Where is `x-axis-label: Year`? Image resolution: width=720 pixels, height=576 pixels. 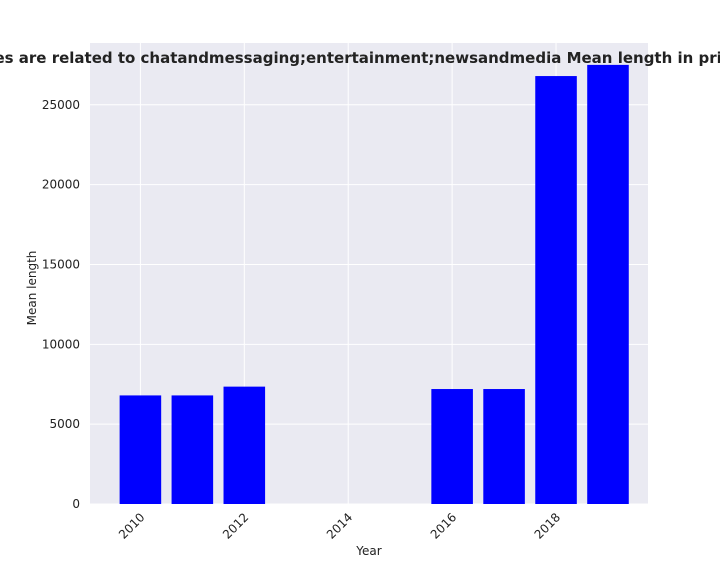 x-axis-label: Year is located at coordinates (368, 551).